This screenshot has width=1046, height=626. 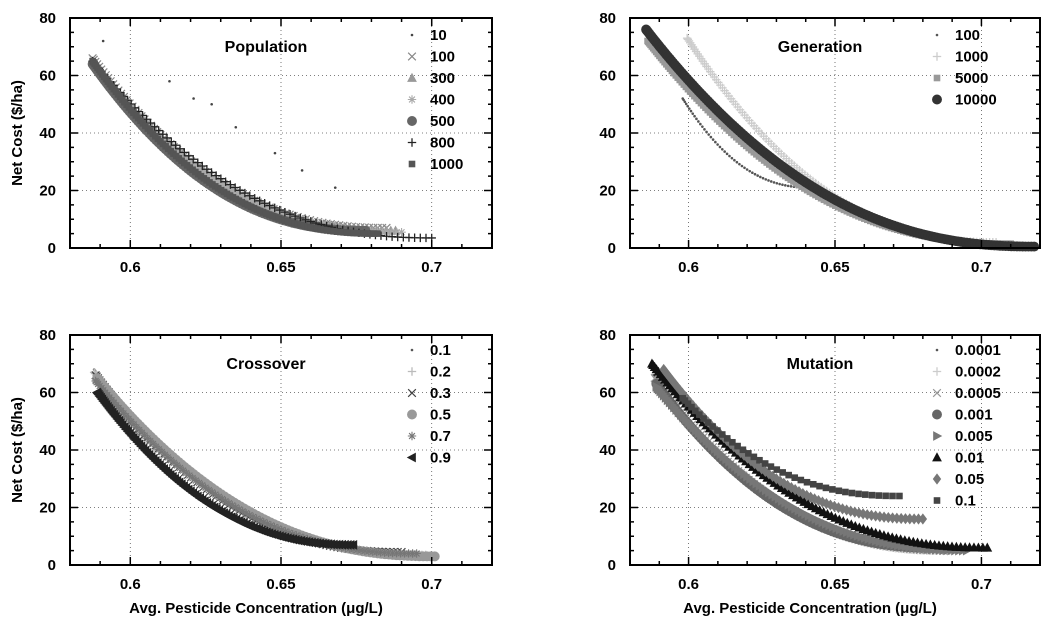 I want to click on legend-label: 0.9, so click(x=440, y=458).